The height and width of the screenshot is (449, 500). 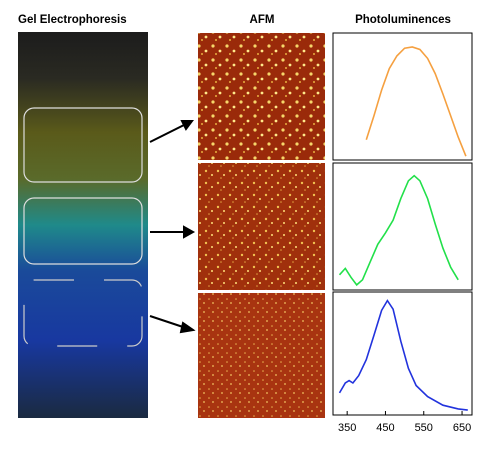 What do you see at coordinates (385, 428) in the screenshot?
I see `x-tick-label: 450` at bounding box center [385, 428].